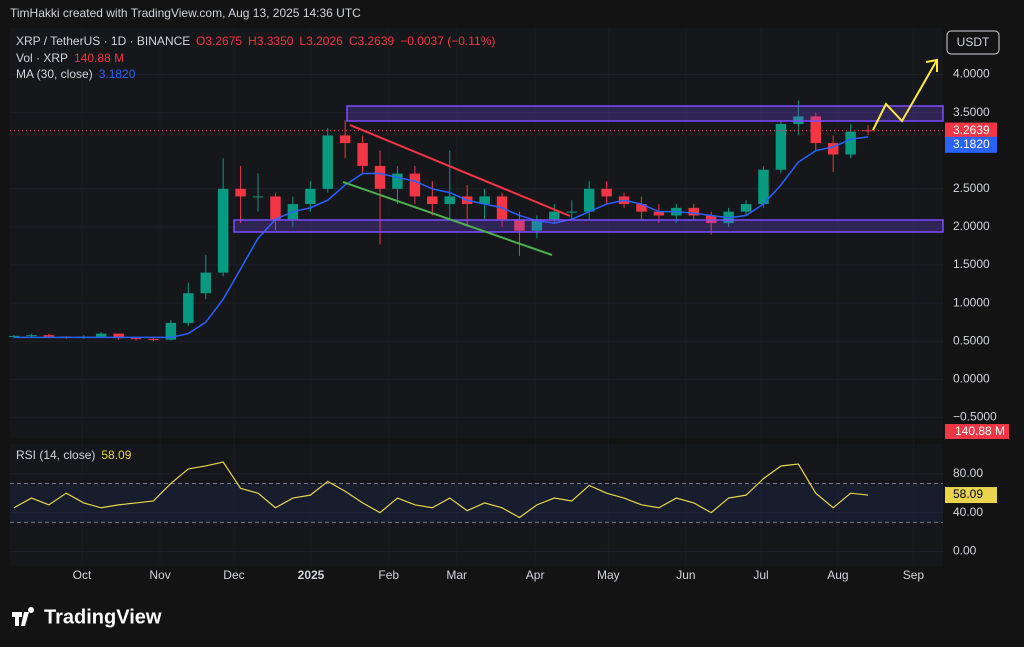 This screenshot has height=647, width=1024. What do you see at coordinates (968, 473) in the screenshot?
I see `y-tick-label: 80.00` at bounding box center [968, 473].